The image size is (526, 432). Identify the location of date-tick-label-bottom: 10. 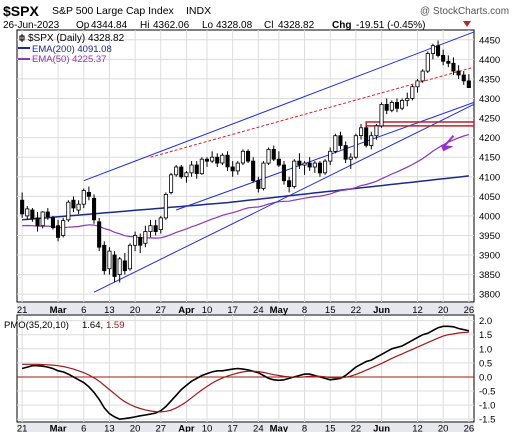
(207, 428).